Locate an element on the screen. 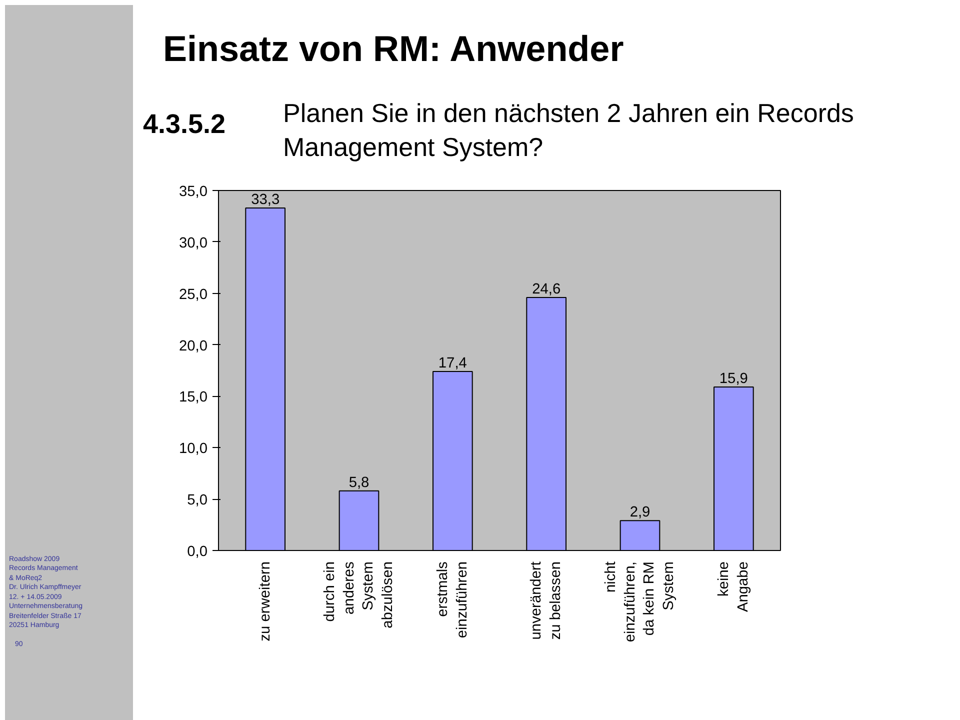 The height and width of the screenshot is (720, 960). data-label: 33,3 is located at coordinates (265, 200).